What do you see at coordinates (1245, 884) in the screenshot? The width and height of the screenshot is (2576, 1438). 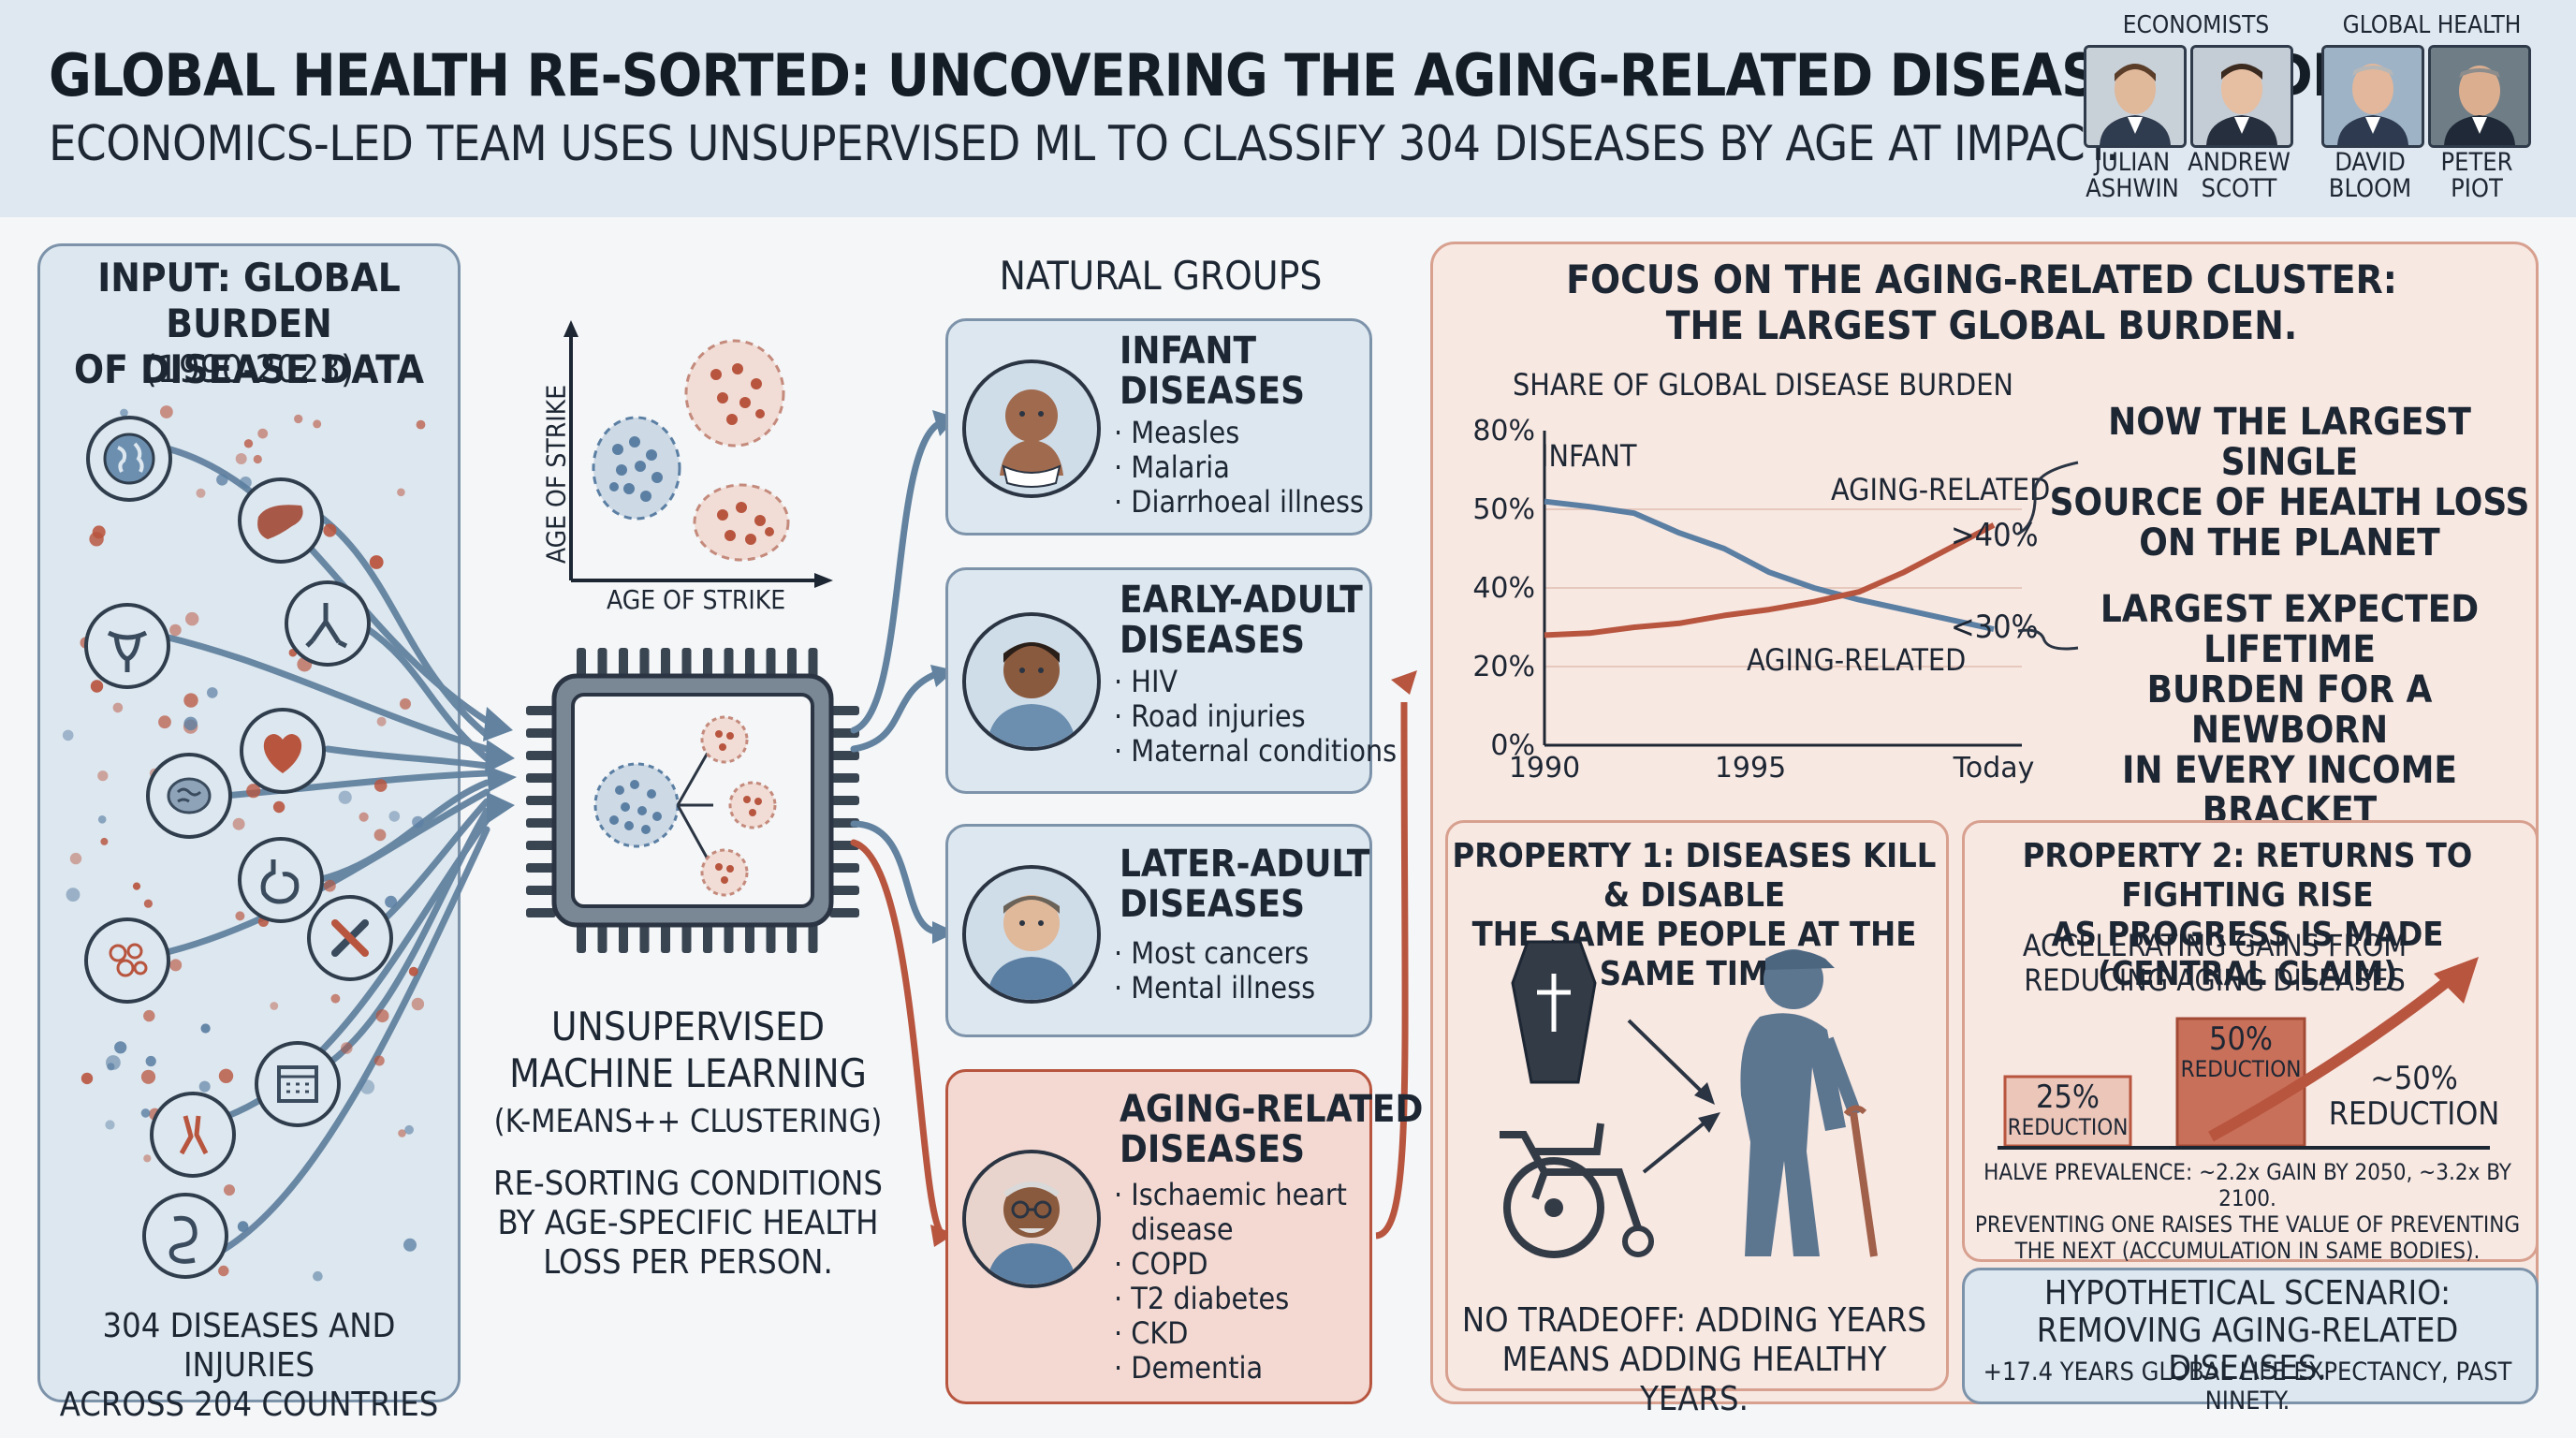 I see `later-adult-title: LATER-ADULT DISEASES` at bounding box center [1245, 884].